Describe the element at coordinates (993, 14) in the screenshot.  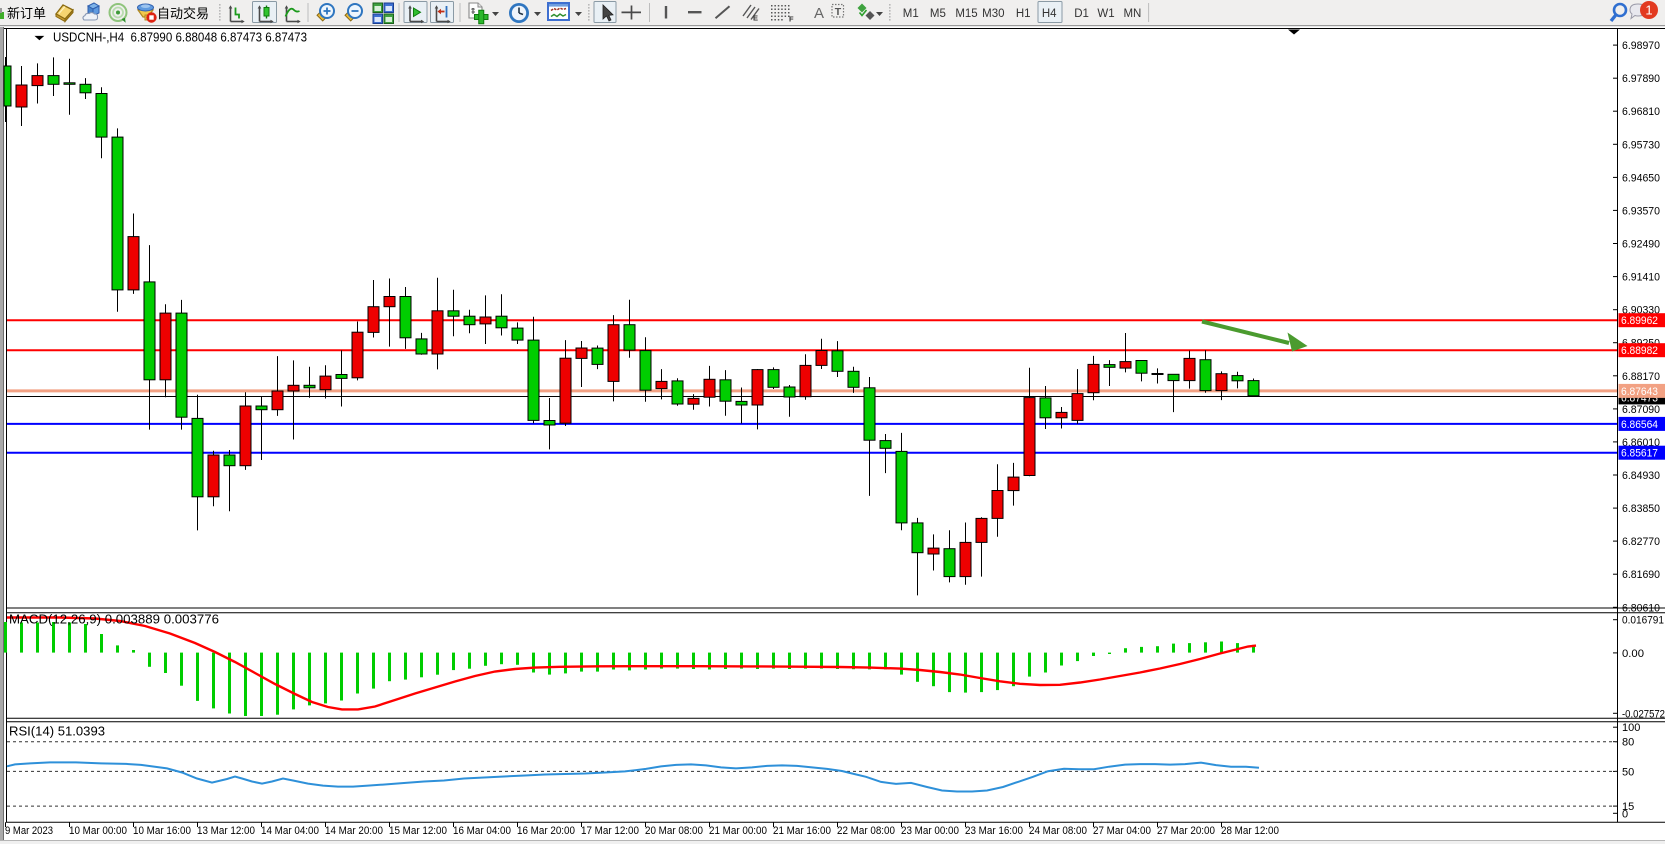
I see `svg-text: M30` at that location.